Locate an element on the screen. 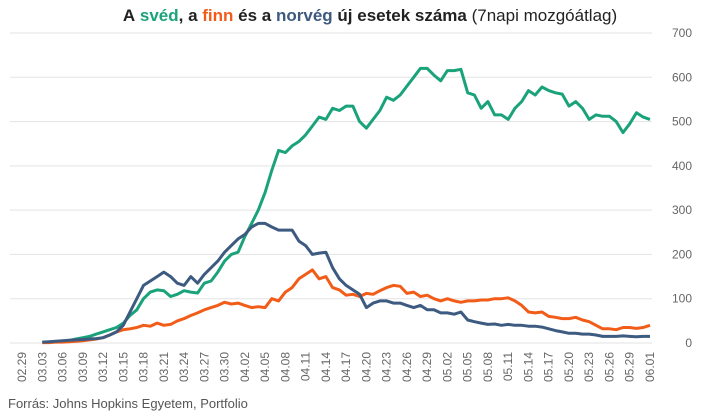 The height and width of the screenshot is (420, 718). x-tick-label: 05.02 is located at coordinates (447, 367).